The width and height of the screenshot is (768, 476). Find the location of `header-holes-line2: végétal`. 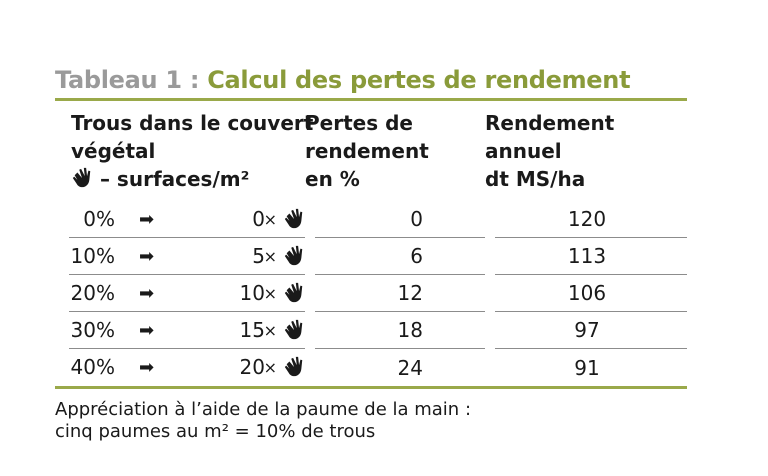

header-holes-line2: végétal is located at coordinates (113, 151).